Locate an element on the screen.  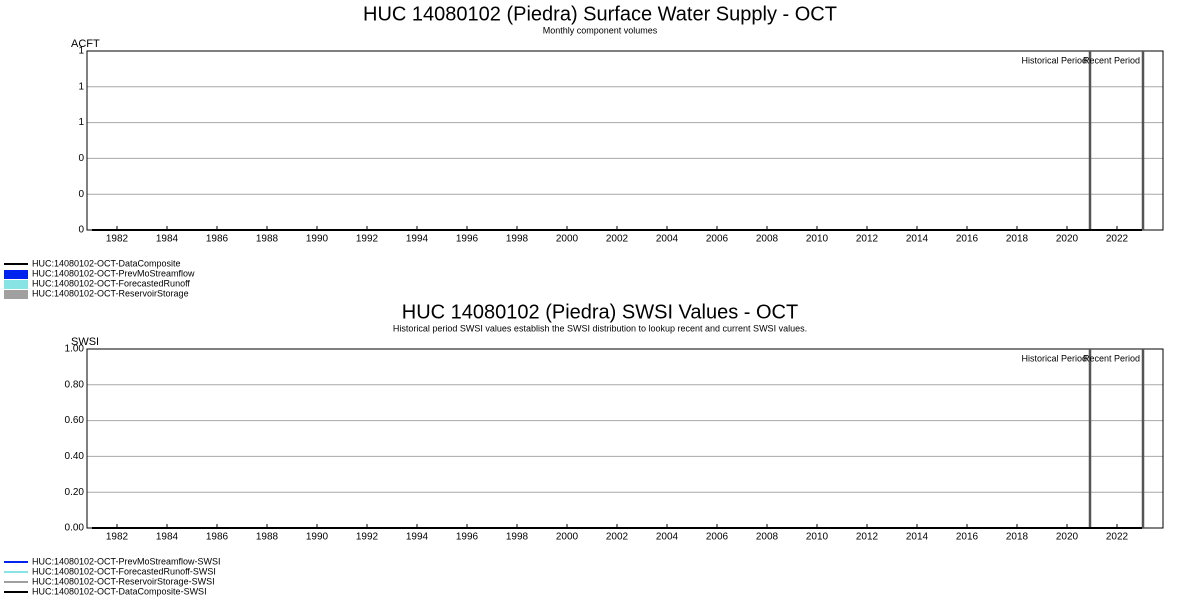
y-axis-label: SWSI is located at coordinates (85, 342).